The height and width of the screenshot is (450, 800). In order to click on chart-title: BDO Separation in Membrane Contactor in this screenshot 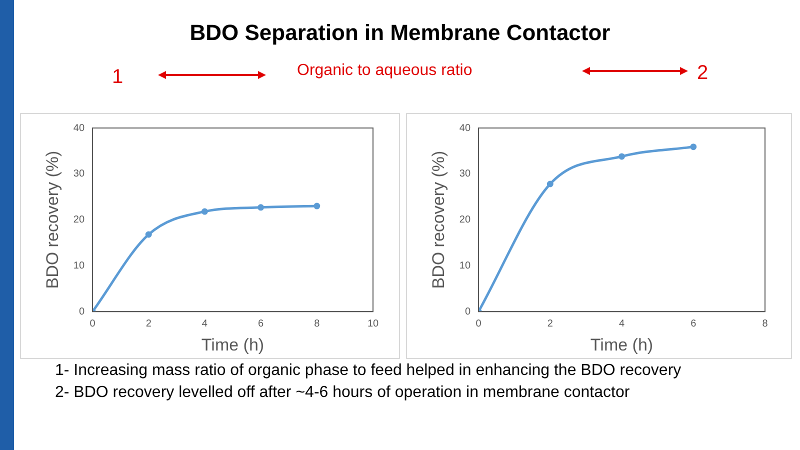, I will do `click(400, 33)`.